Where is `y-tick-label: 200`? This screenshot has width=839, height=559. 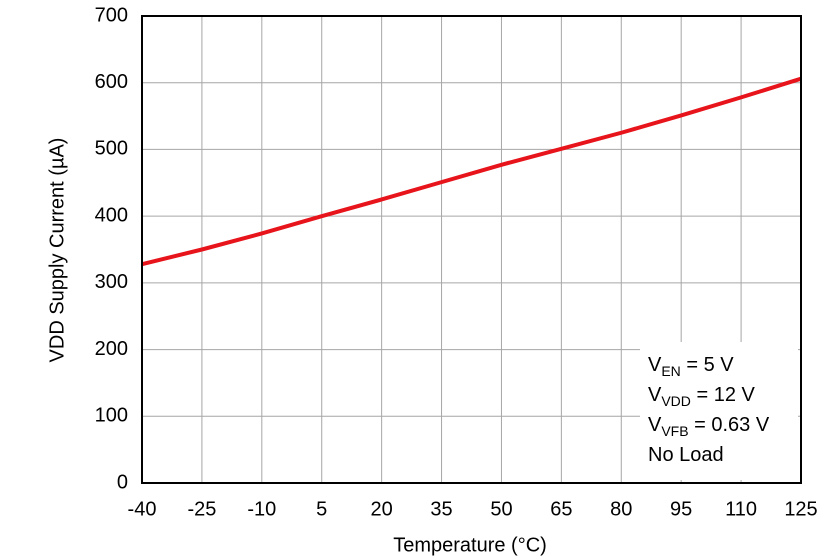
y-tick-label: 200 is located at coordinates (111, 349).